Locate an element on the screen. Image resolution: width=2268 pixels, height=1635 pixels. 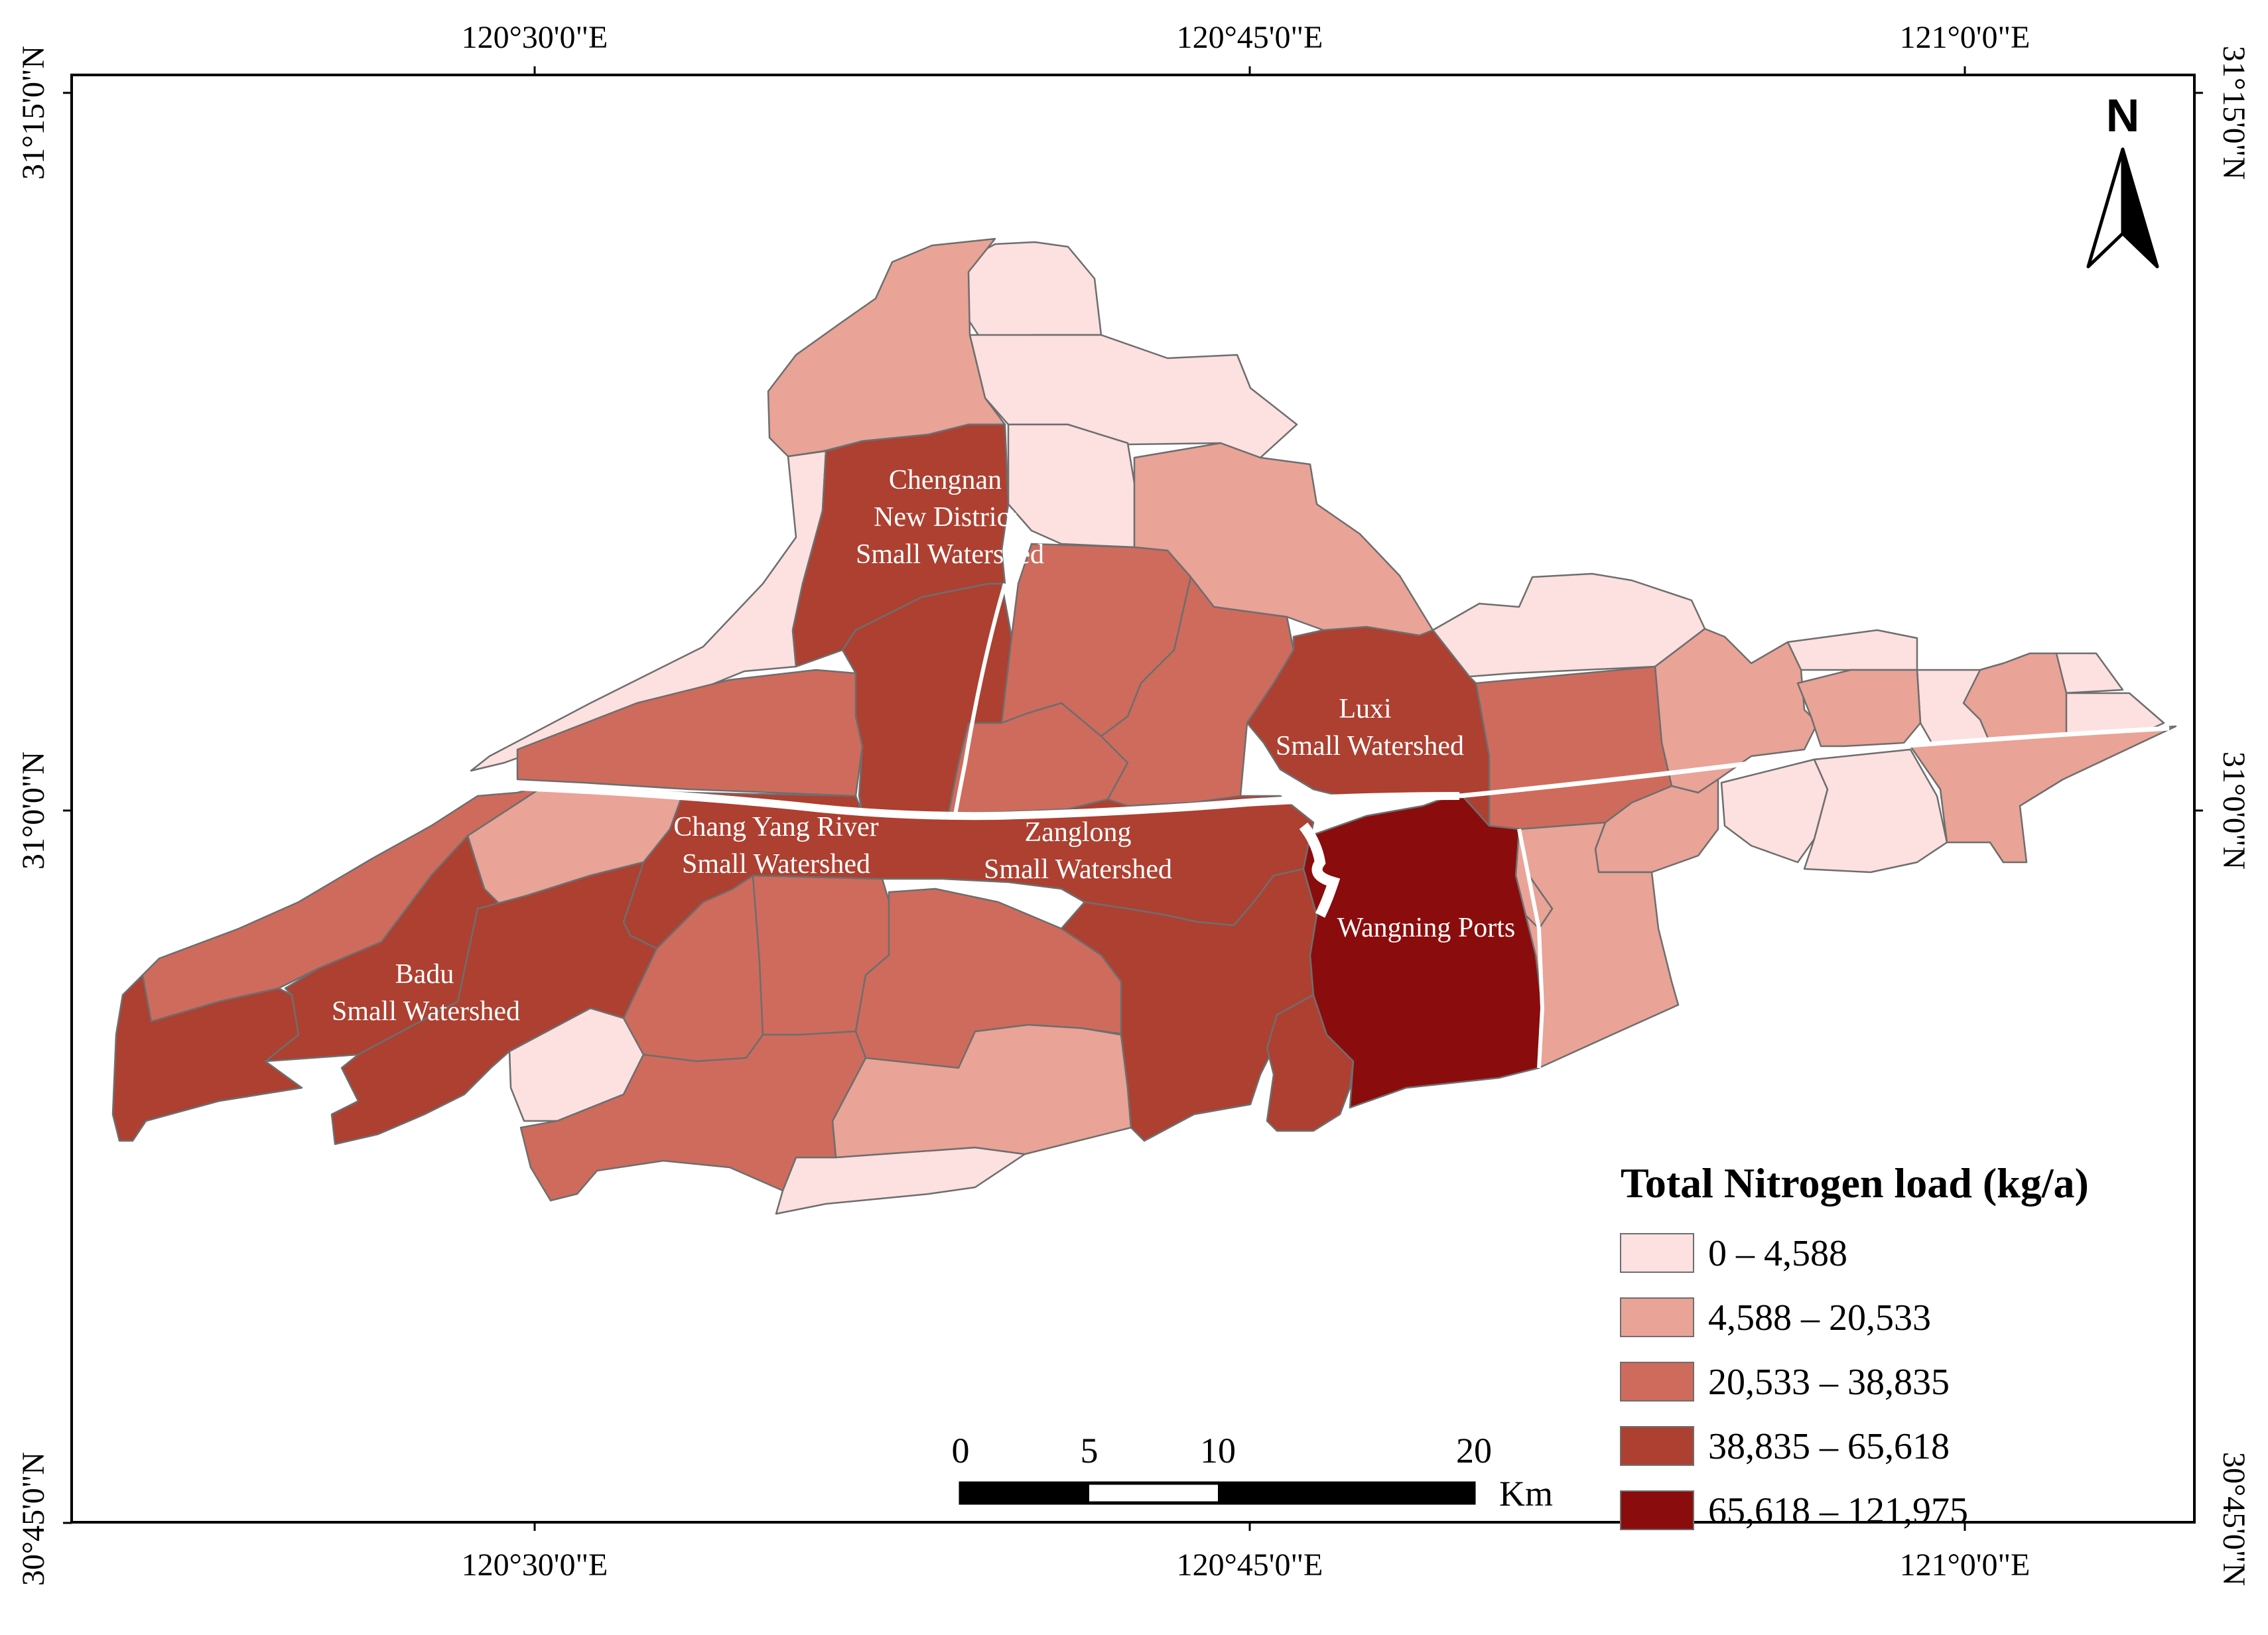
left-lat-label-3: 30°45'0"N is located at coordinates (34, 1519).